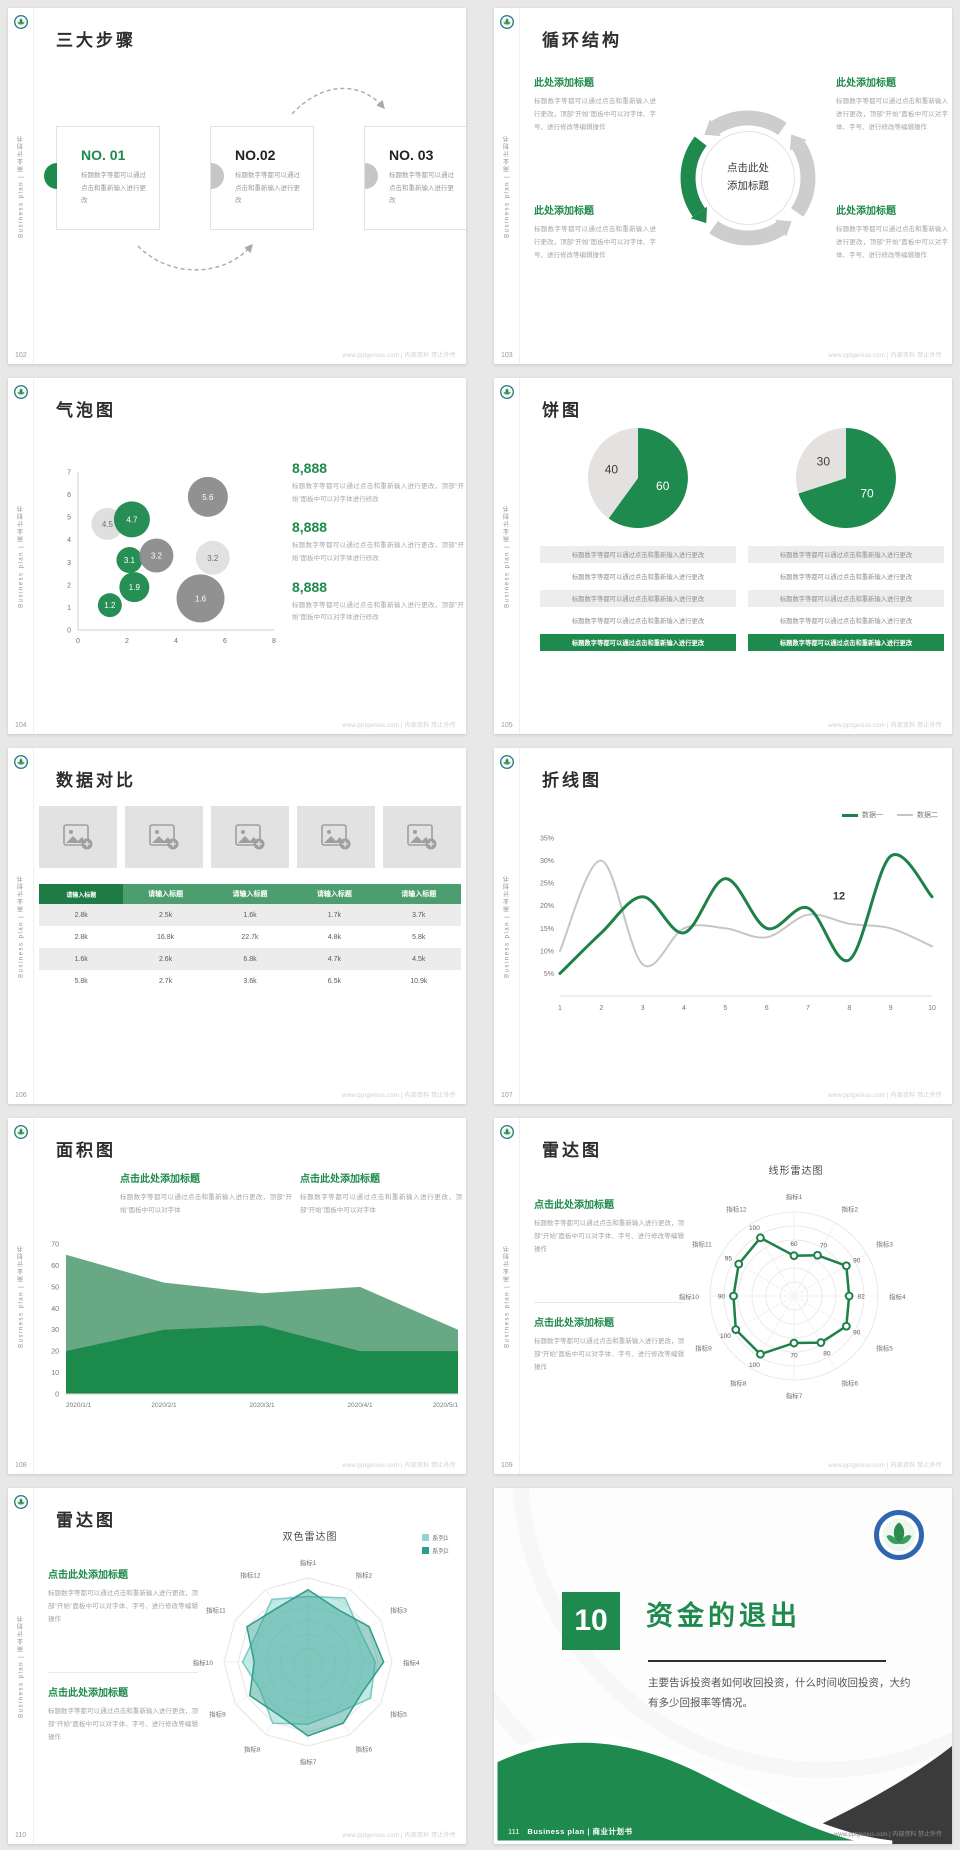 The height and width of the screenshot is (1850, 960). What do you see at coordinates (378, 493) in the screenshot?
I see `stat-body: 标题数字等都可以通过点击和重新输入进行更改，顶部“开始”面板中可以对字体进行修改` at bounding box center [378, 493].